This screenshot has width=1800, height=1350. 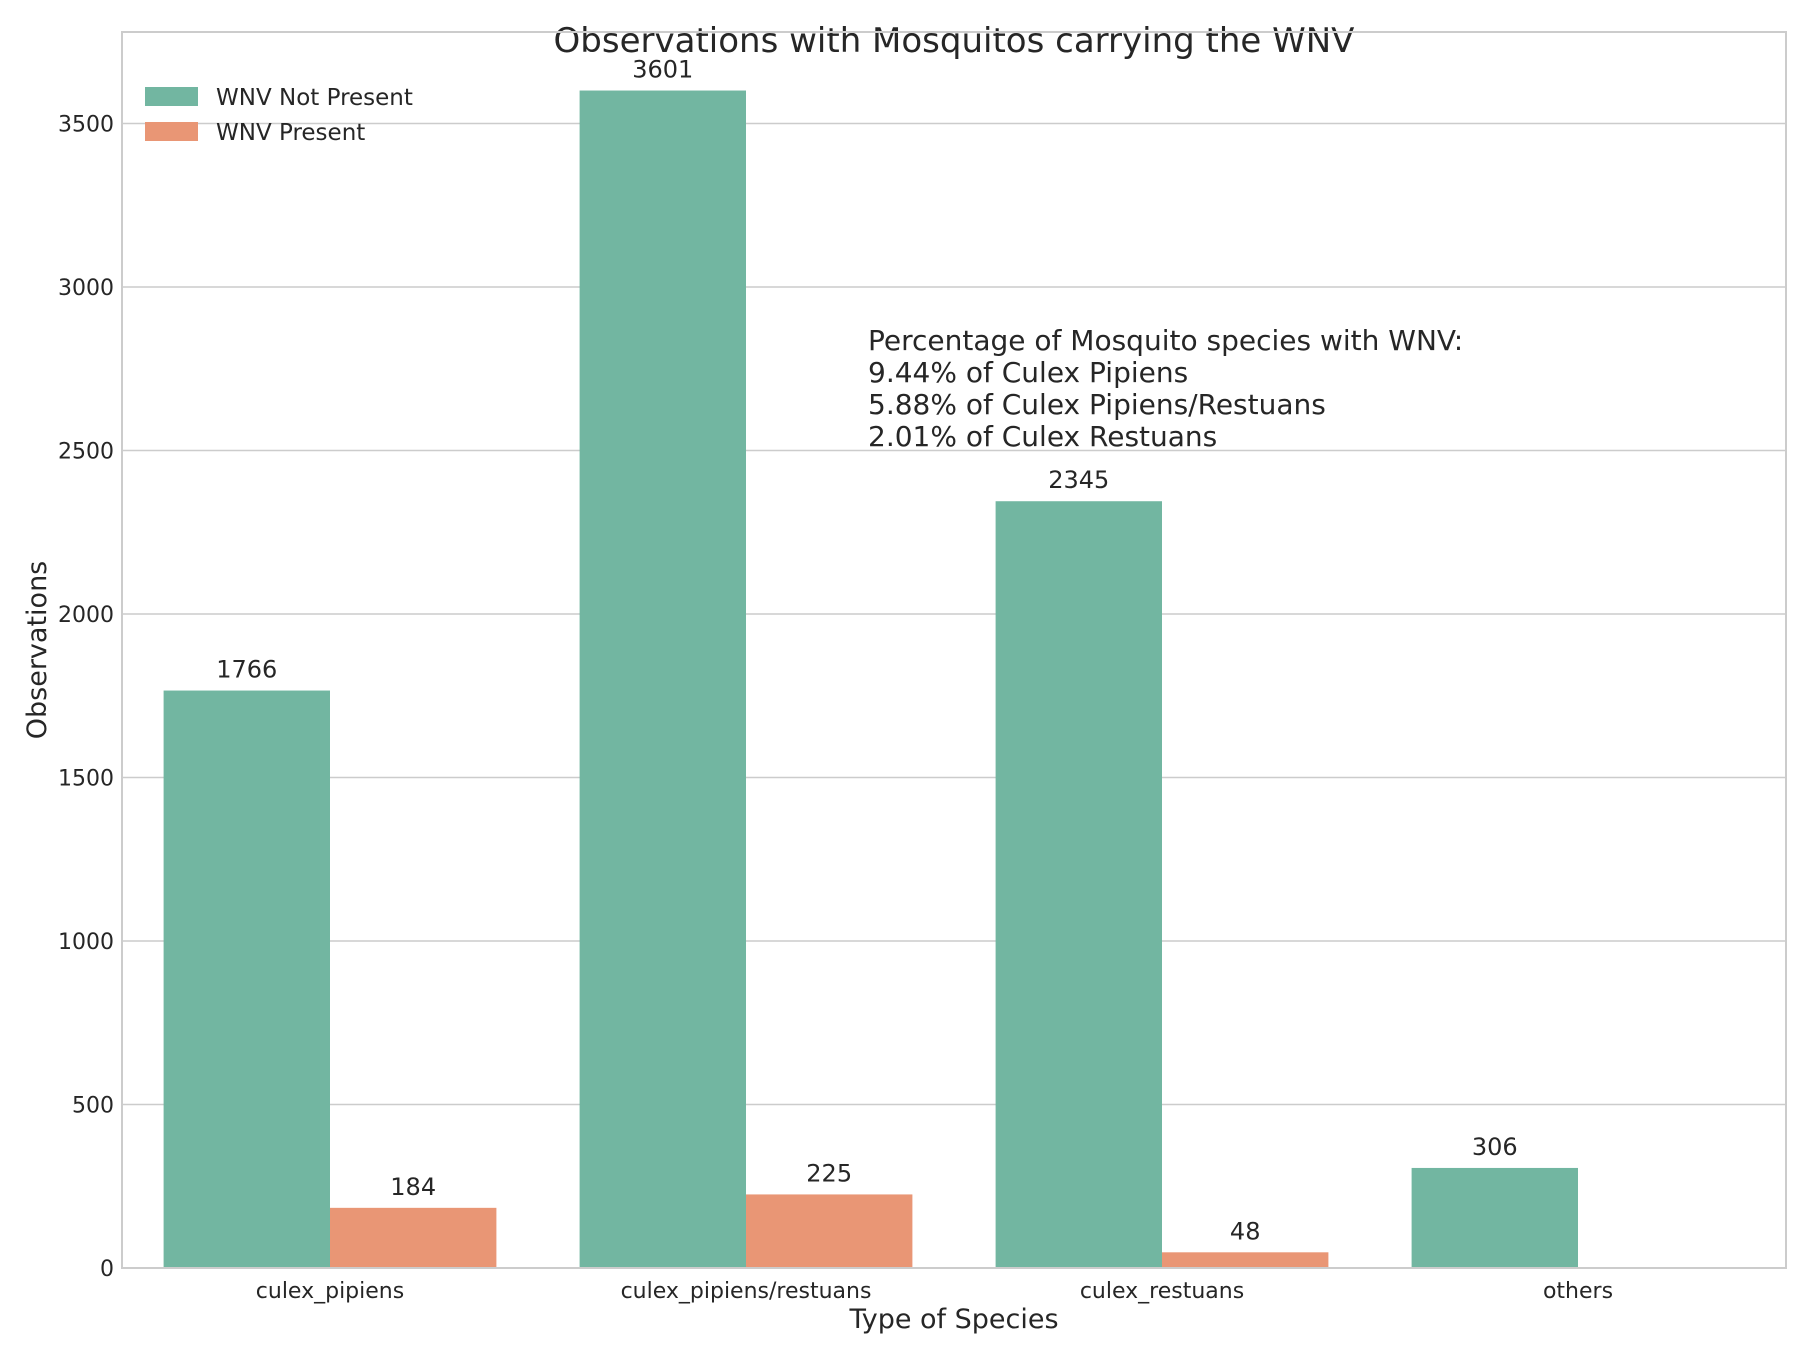 What do you see at coordinates (1245, 1231) in the screenshot?
I see `bar-value-label: 48` at bounding box center [1245, 1231].